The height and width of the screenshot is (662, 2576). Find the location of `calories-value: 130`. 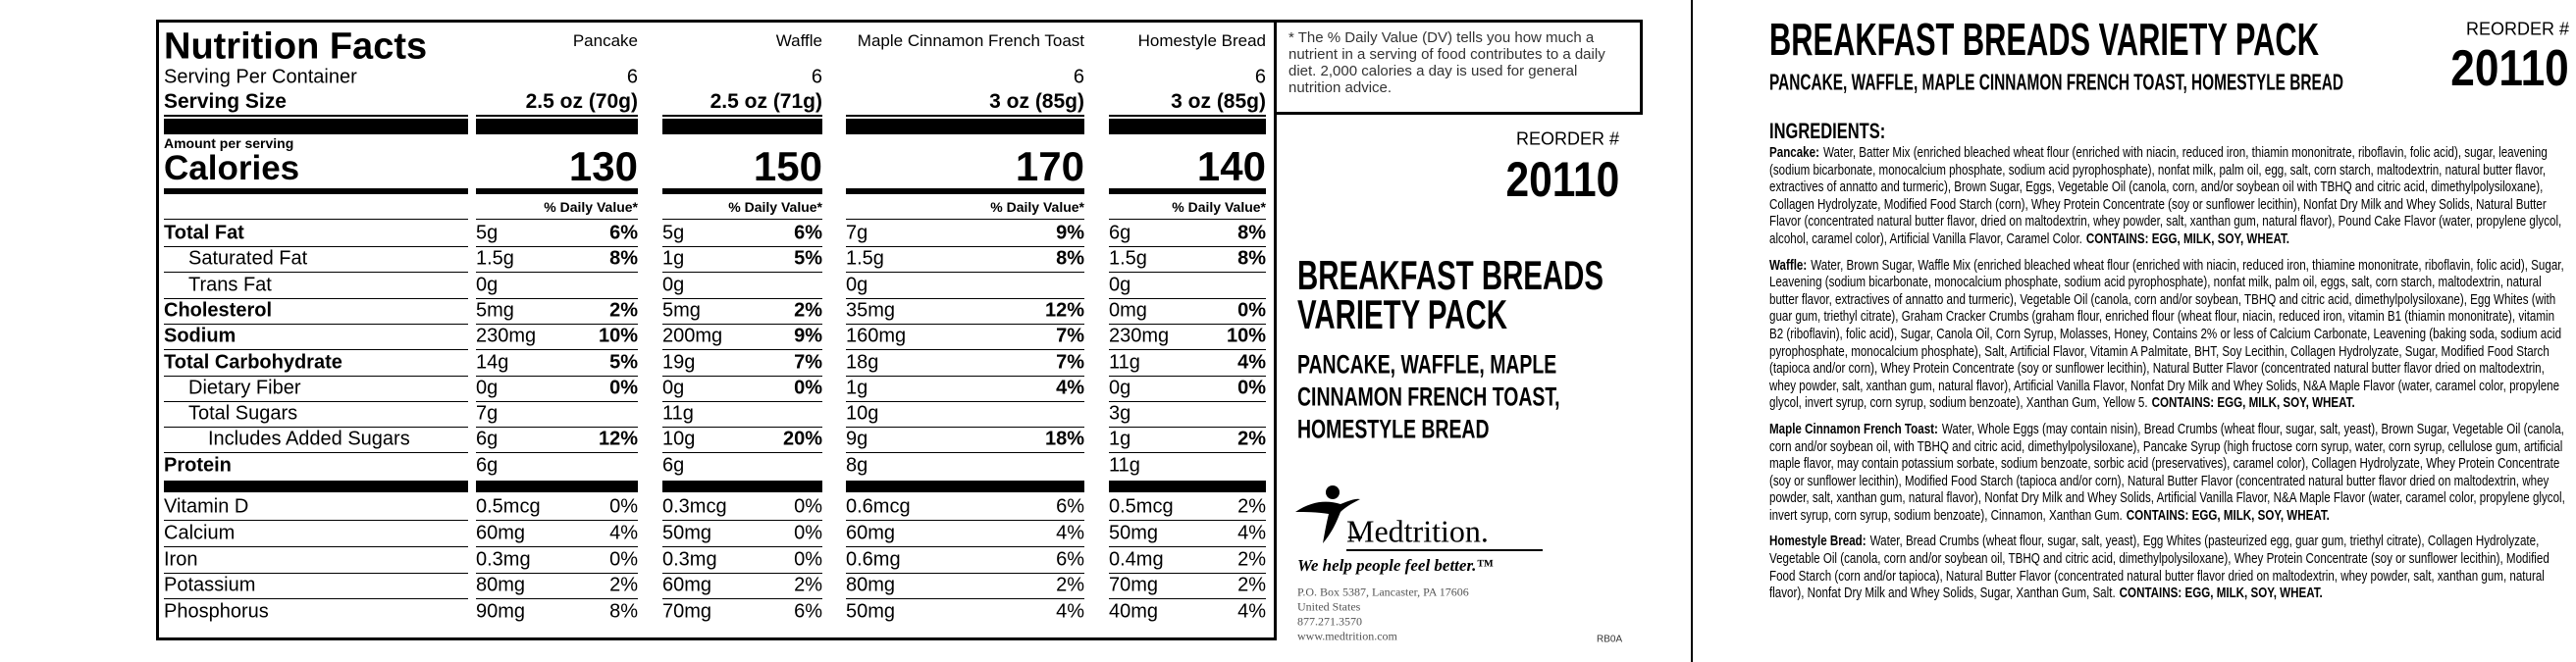

calories-value: 130 is located at coordinates (603, 166).